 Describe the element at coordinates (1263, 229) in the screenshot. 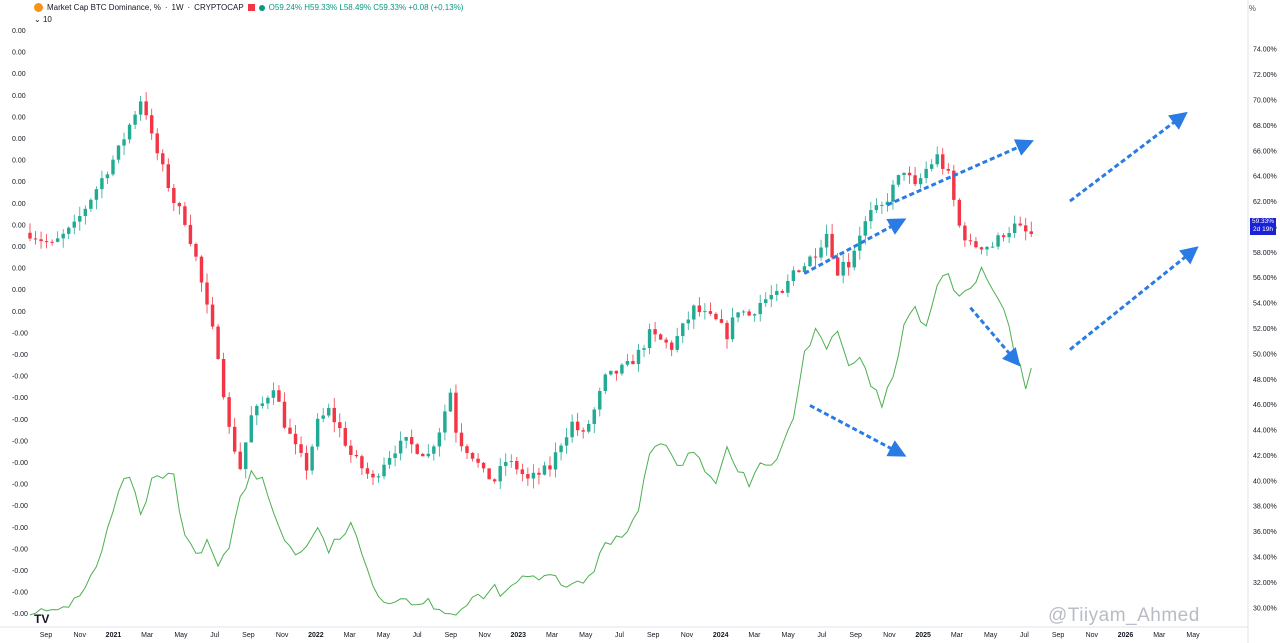

I see `bar-countdown: 2d 19h` at that location.